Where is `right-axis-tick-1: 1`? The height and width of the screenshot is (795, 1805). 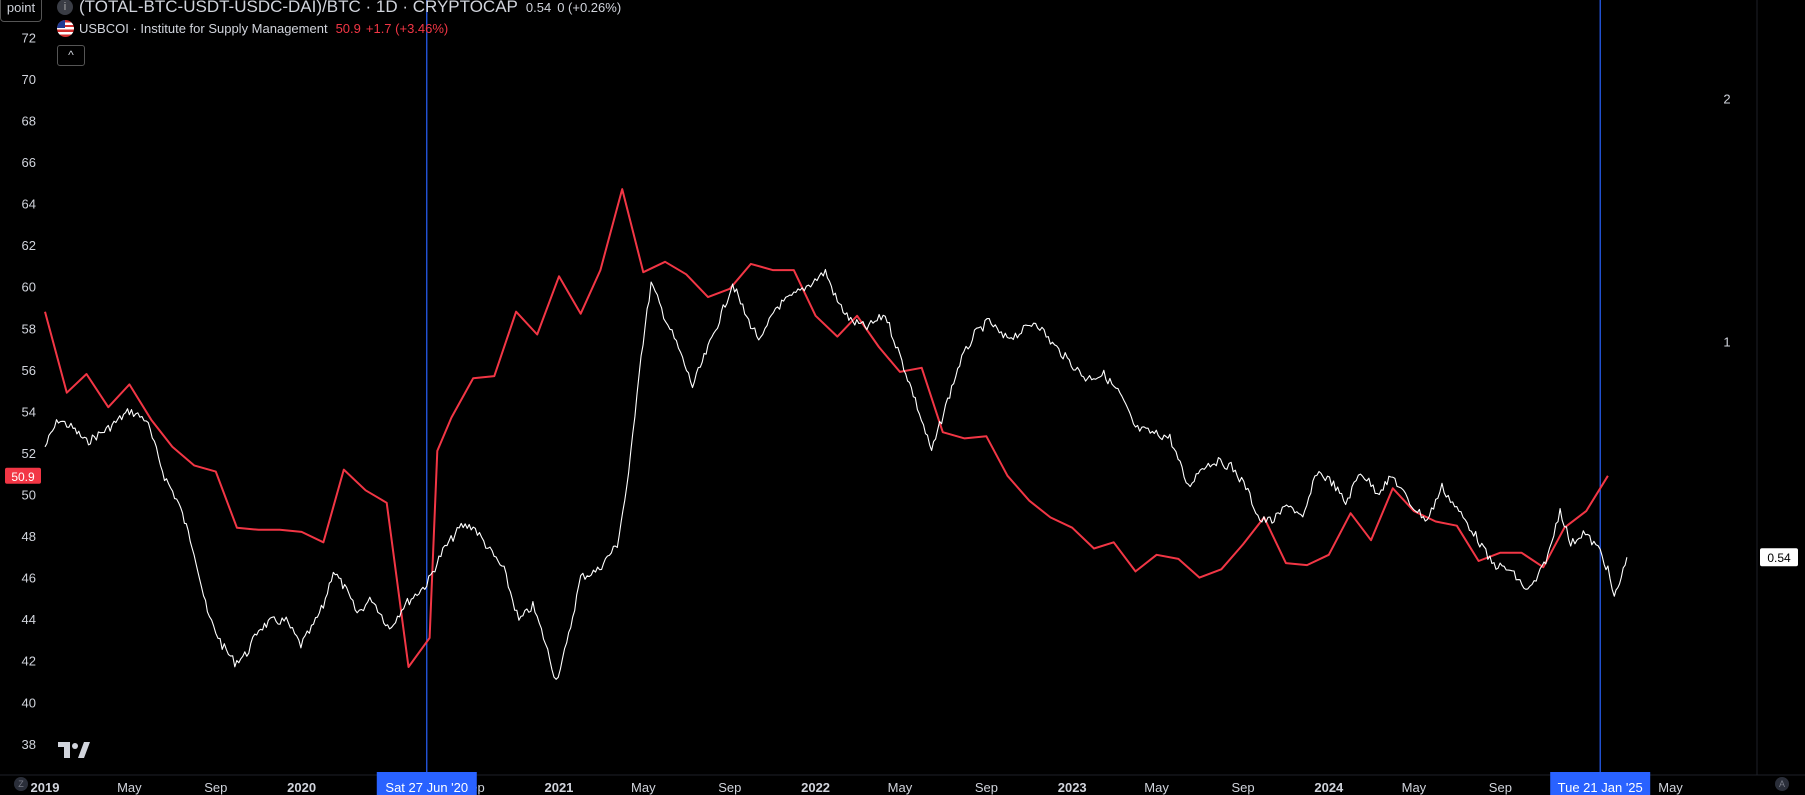 right-axis-tick-1: 1 is located at coordinates (1726, 341).